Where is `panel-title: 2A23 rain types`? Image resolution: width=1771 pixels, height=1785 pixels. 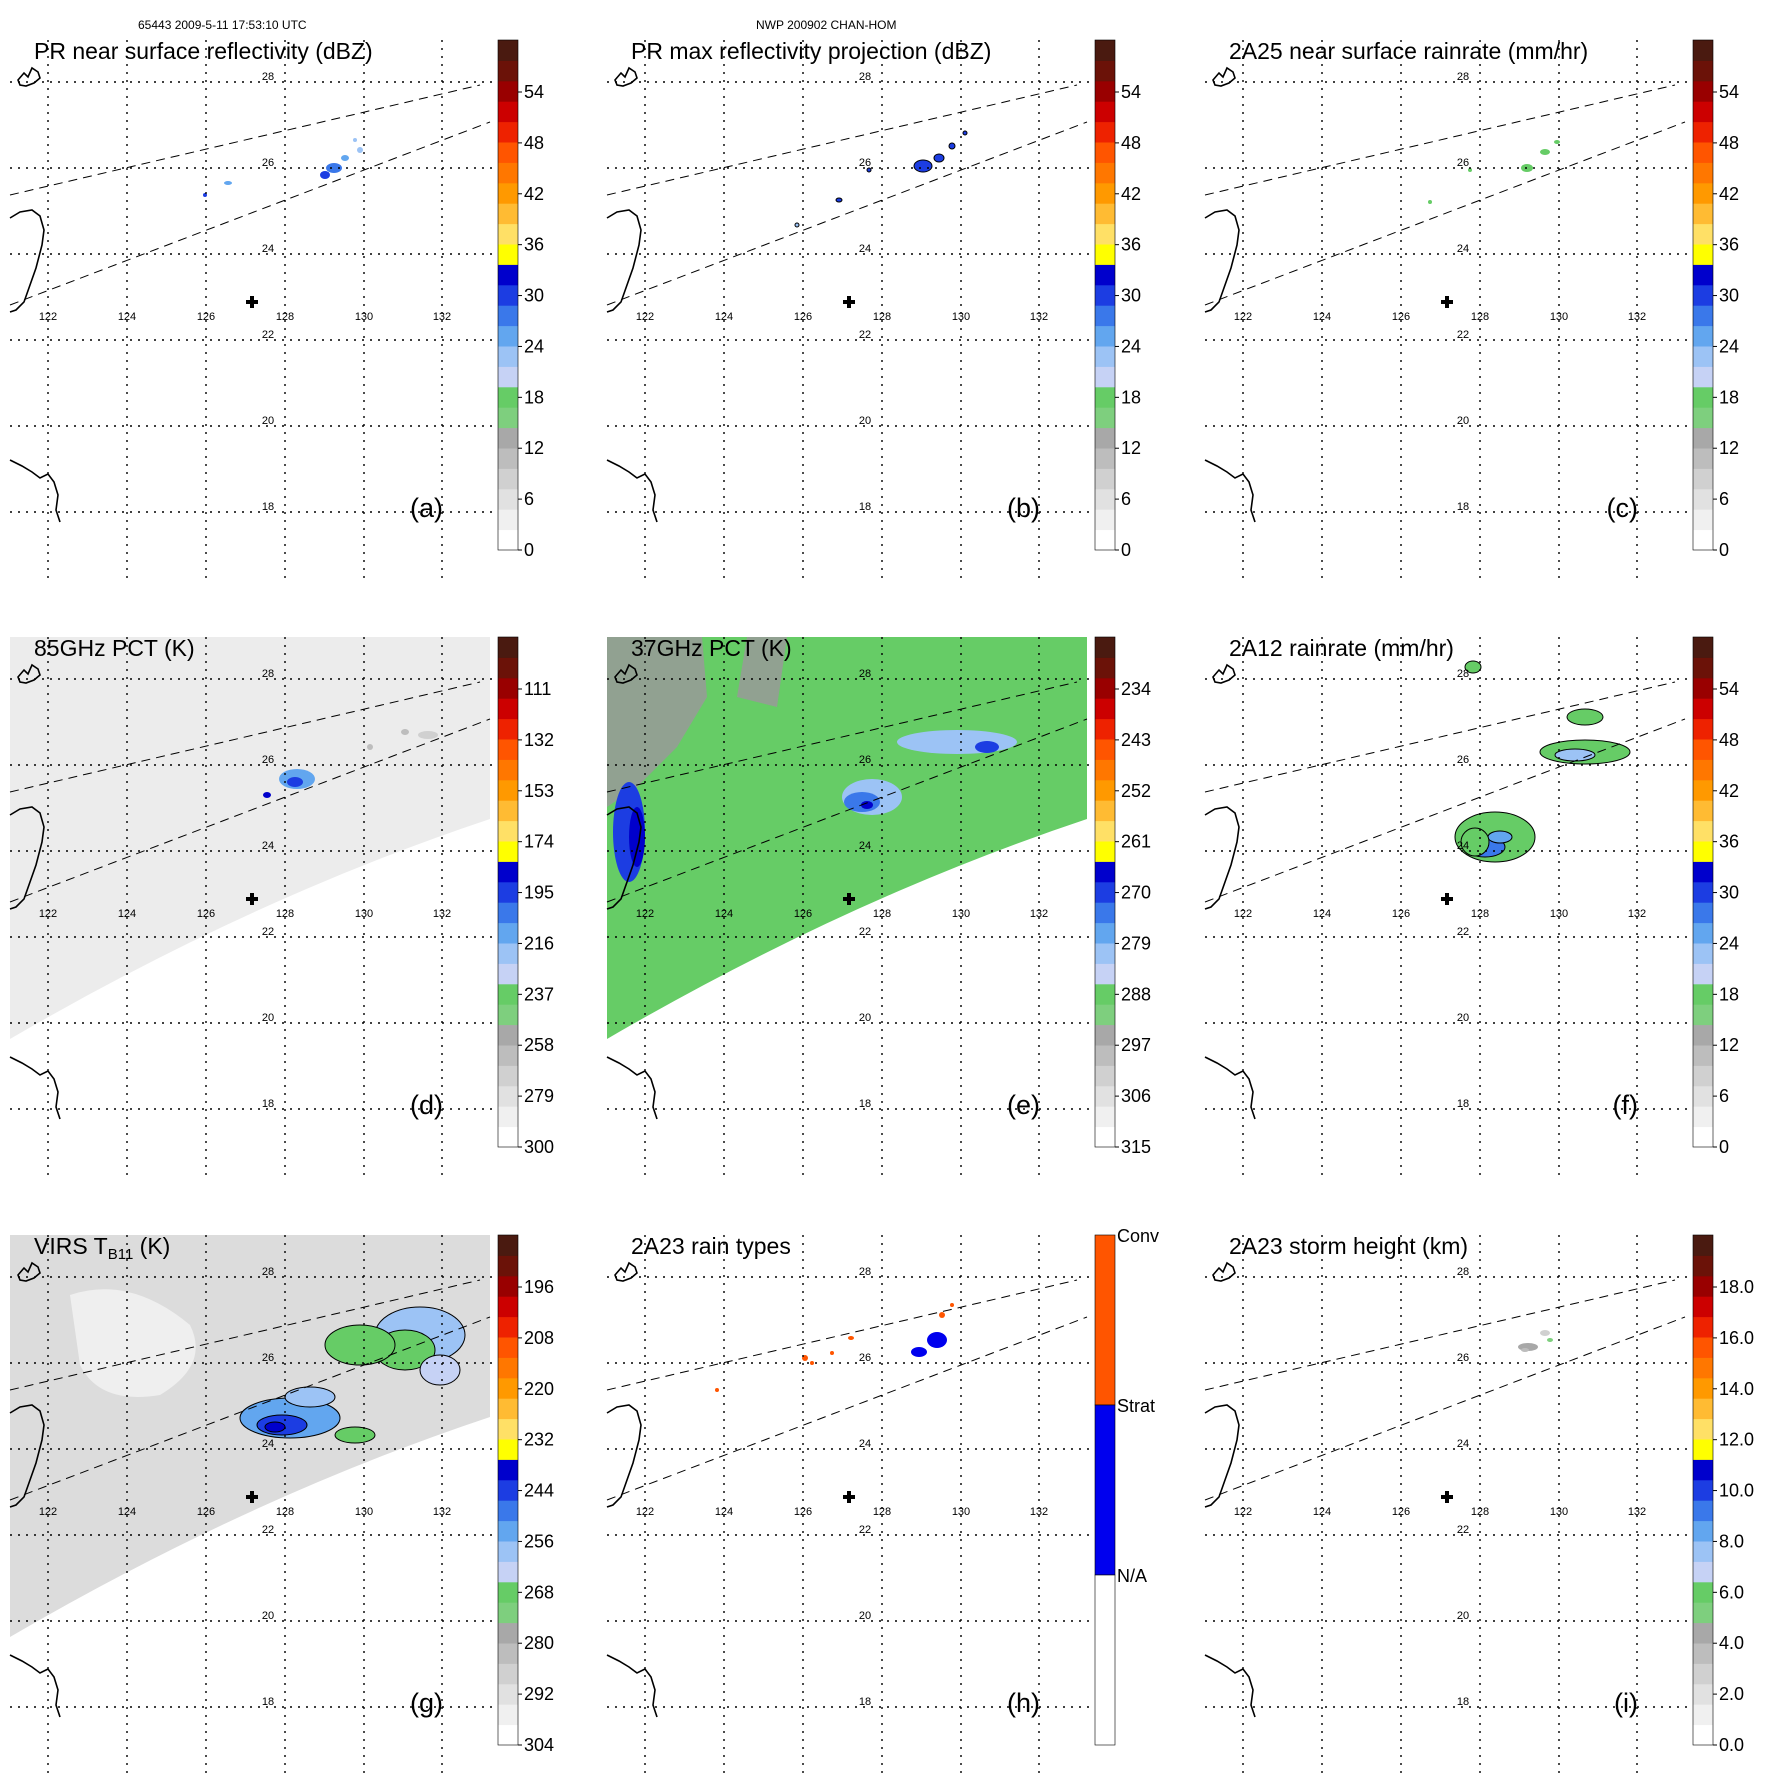 panel-title: 2A23 rain types is located at coordinates (711, 1246).